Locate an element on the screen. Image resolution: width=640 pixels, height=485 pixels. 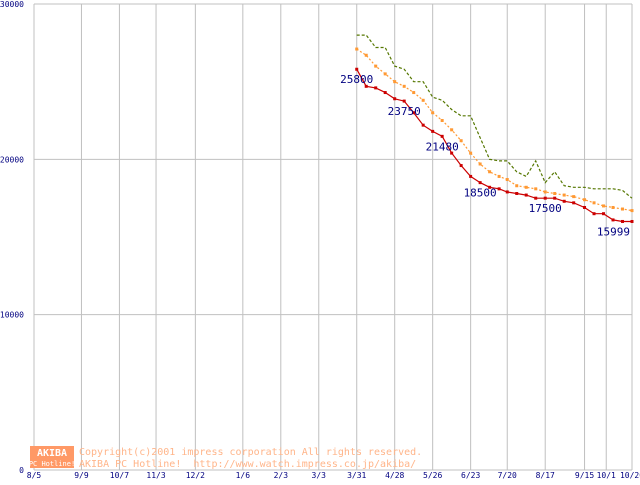
x-tick-label: 3/31 is located at coordinates (356, 475).